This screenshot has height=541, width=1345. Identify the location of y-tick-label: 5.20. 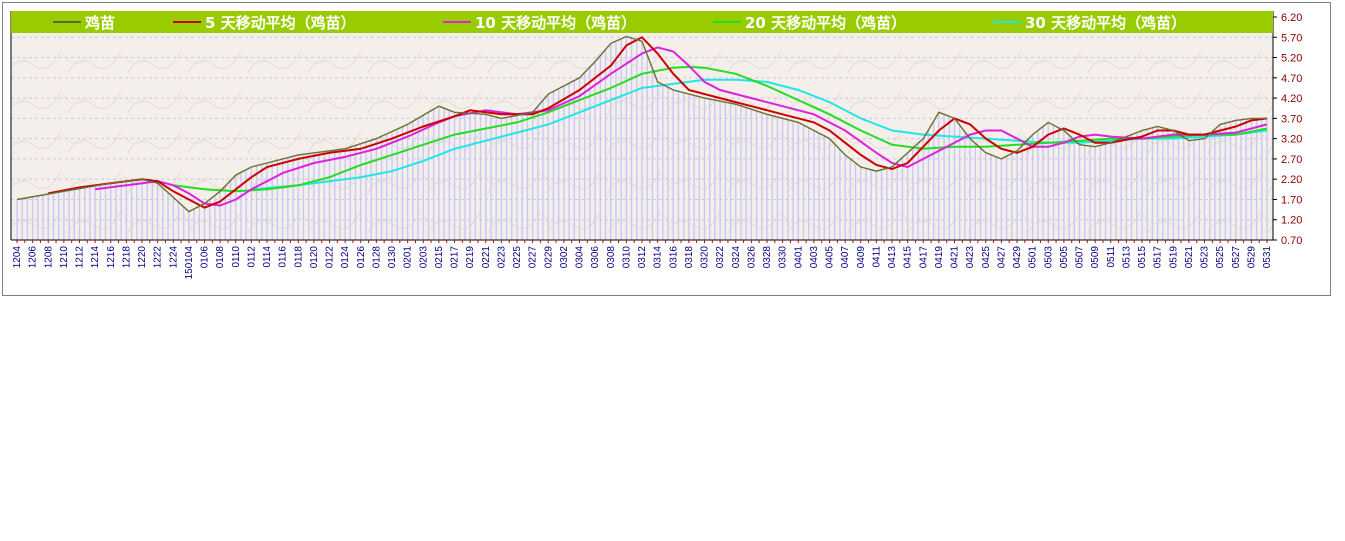
(1291, 59).